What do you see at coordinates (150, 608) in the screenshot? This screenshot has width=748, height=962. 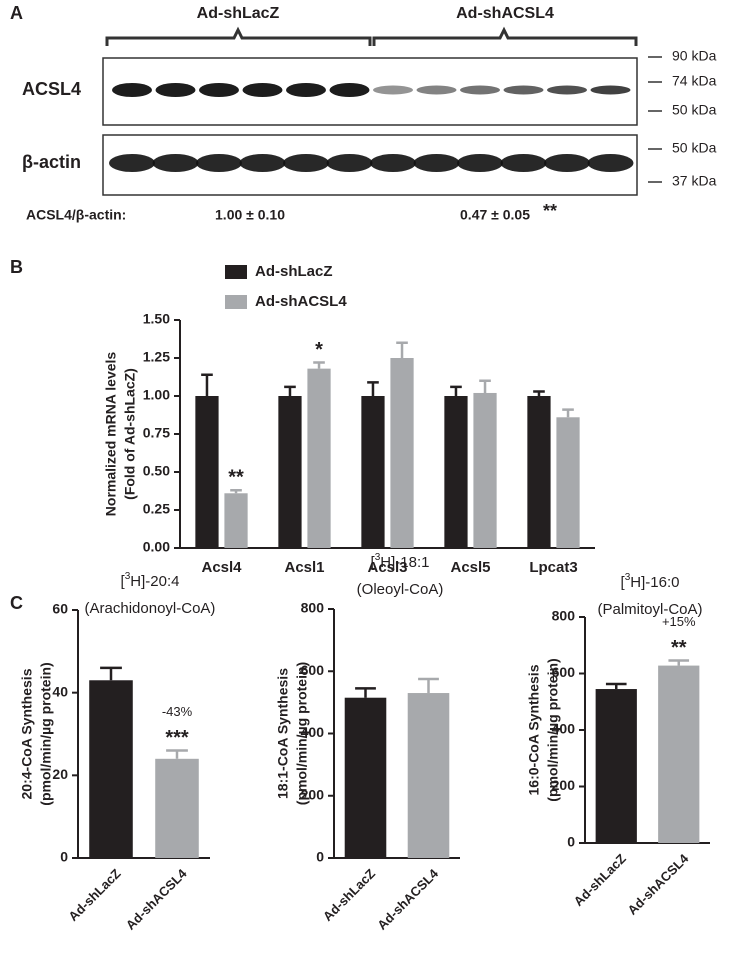 I see `chart-title: (Arachidonoyl-CoA)` at bounding box center [150, 608].